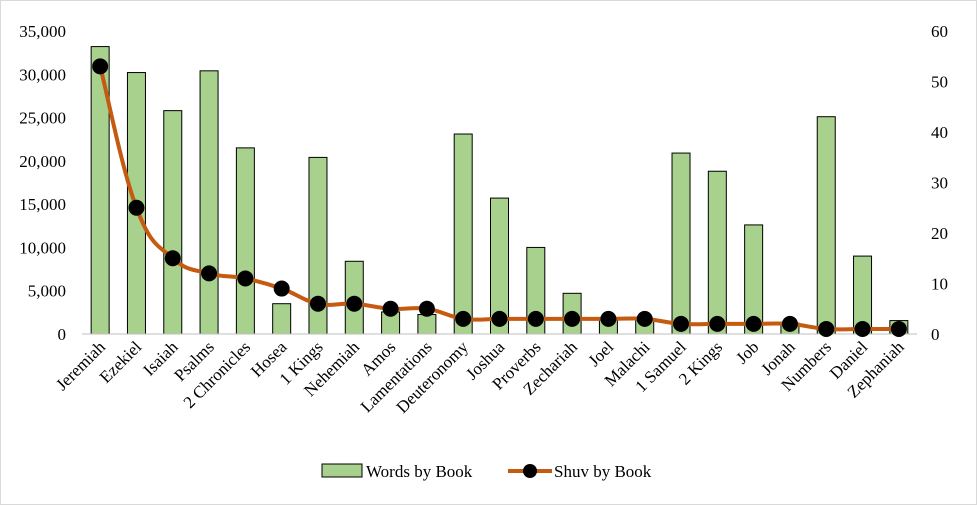 This screenshot has height=505, width=977. I want to click on legend: Words by Book Shuv by Book, so click(486, 471).